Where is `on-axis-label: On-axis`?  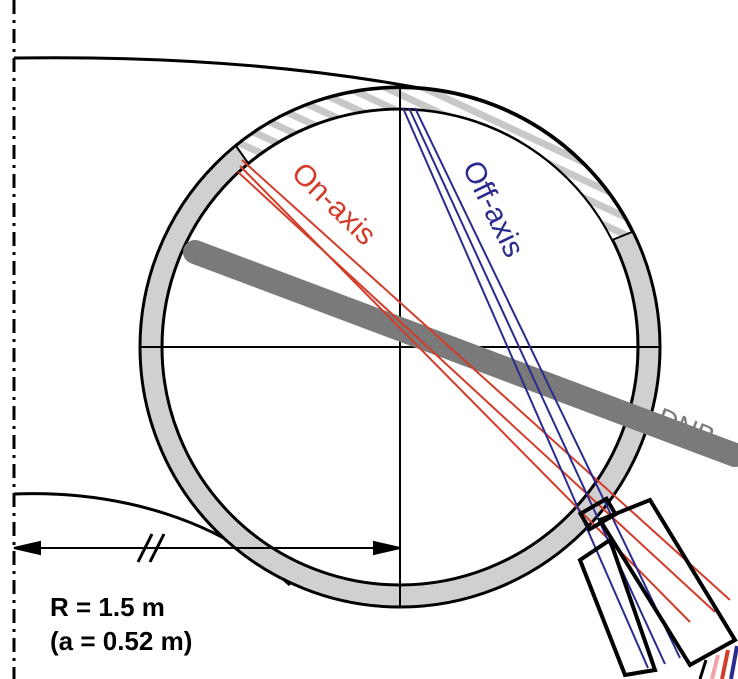 on-axis-label: On-axis is located at coordinates (333, 204).